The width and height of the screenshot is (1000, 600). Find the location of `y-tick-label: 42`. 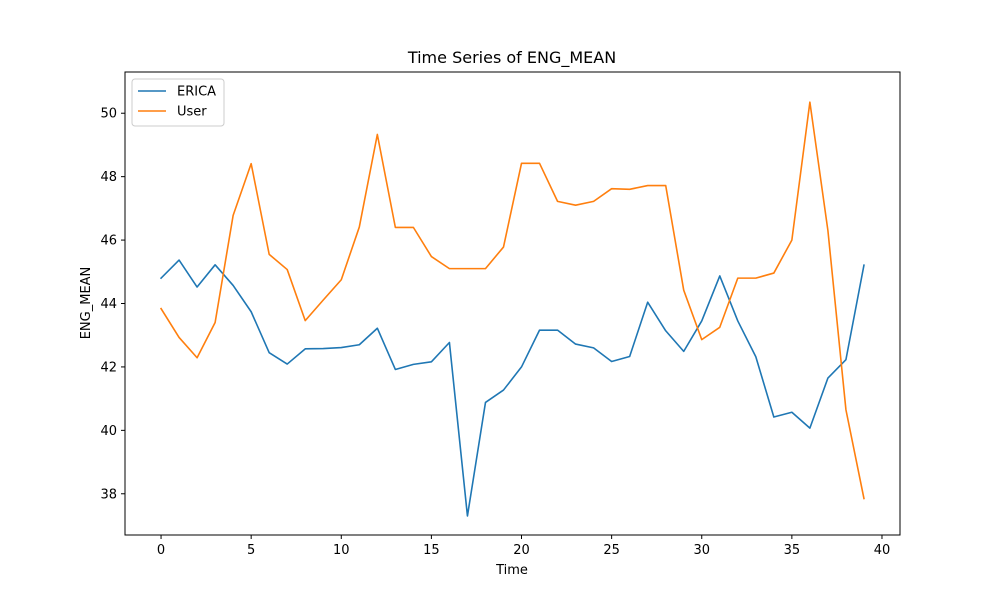

y-tick-label: 42 is located at coordinates (108, 367).